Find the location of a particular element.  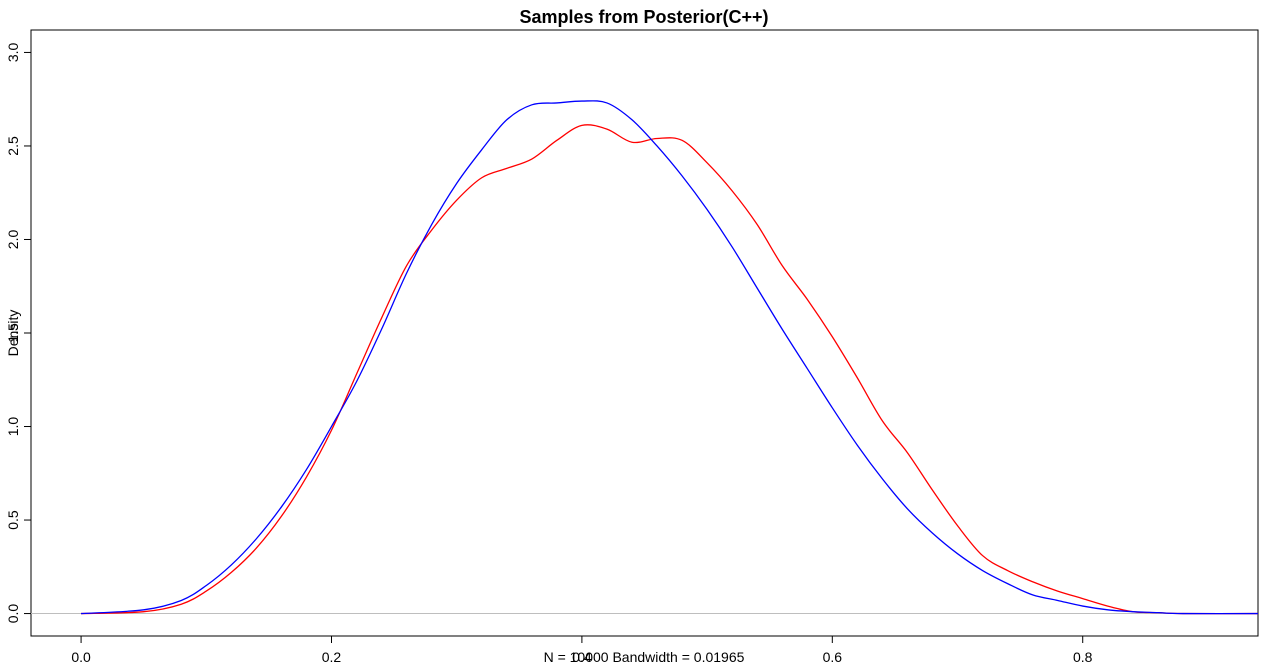

y-tick-label: 1.5 is located at coordinates (13, 333).